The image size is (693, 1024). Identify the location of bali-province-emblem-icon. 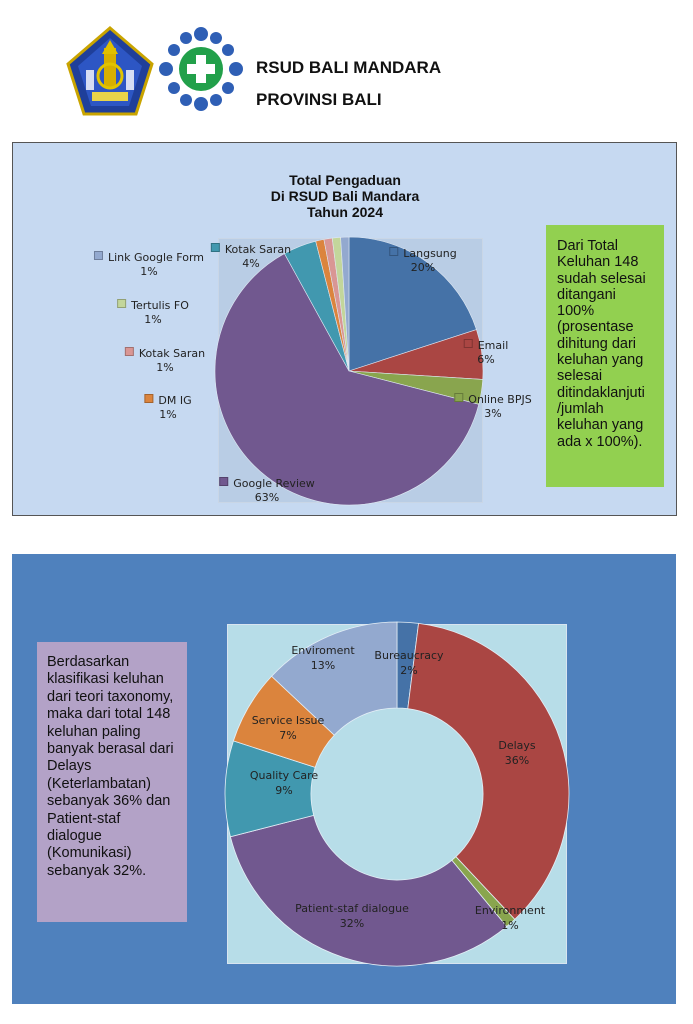
(110, 71).